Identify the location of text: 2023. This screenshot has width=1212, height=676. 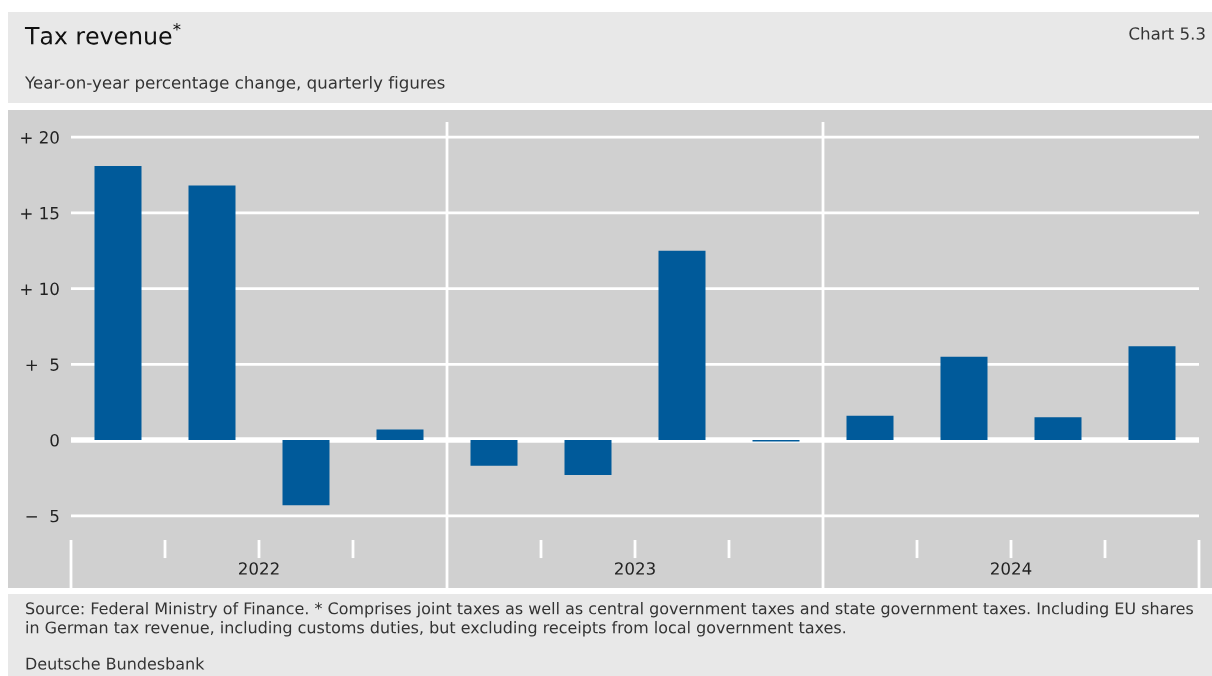
(635, 568).